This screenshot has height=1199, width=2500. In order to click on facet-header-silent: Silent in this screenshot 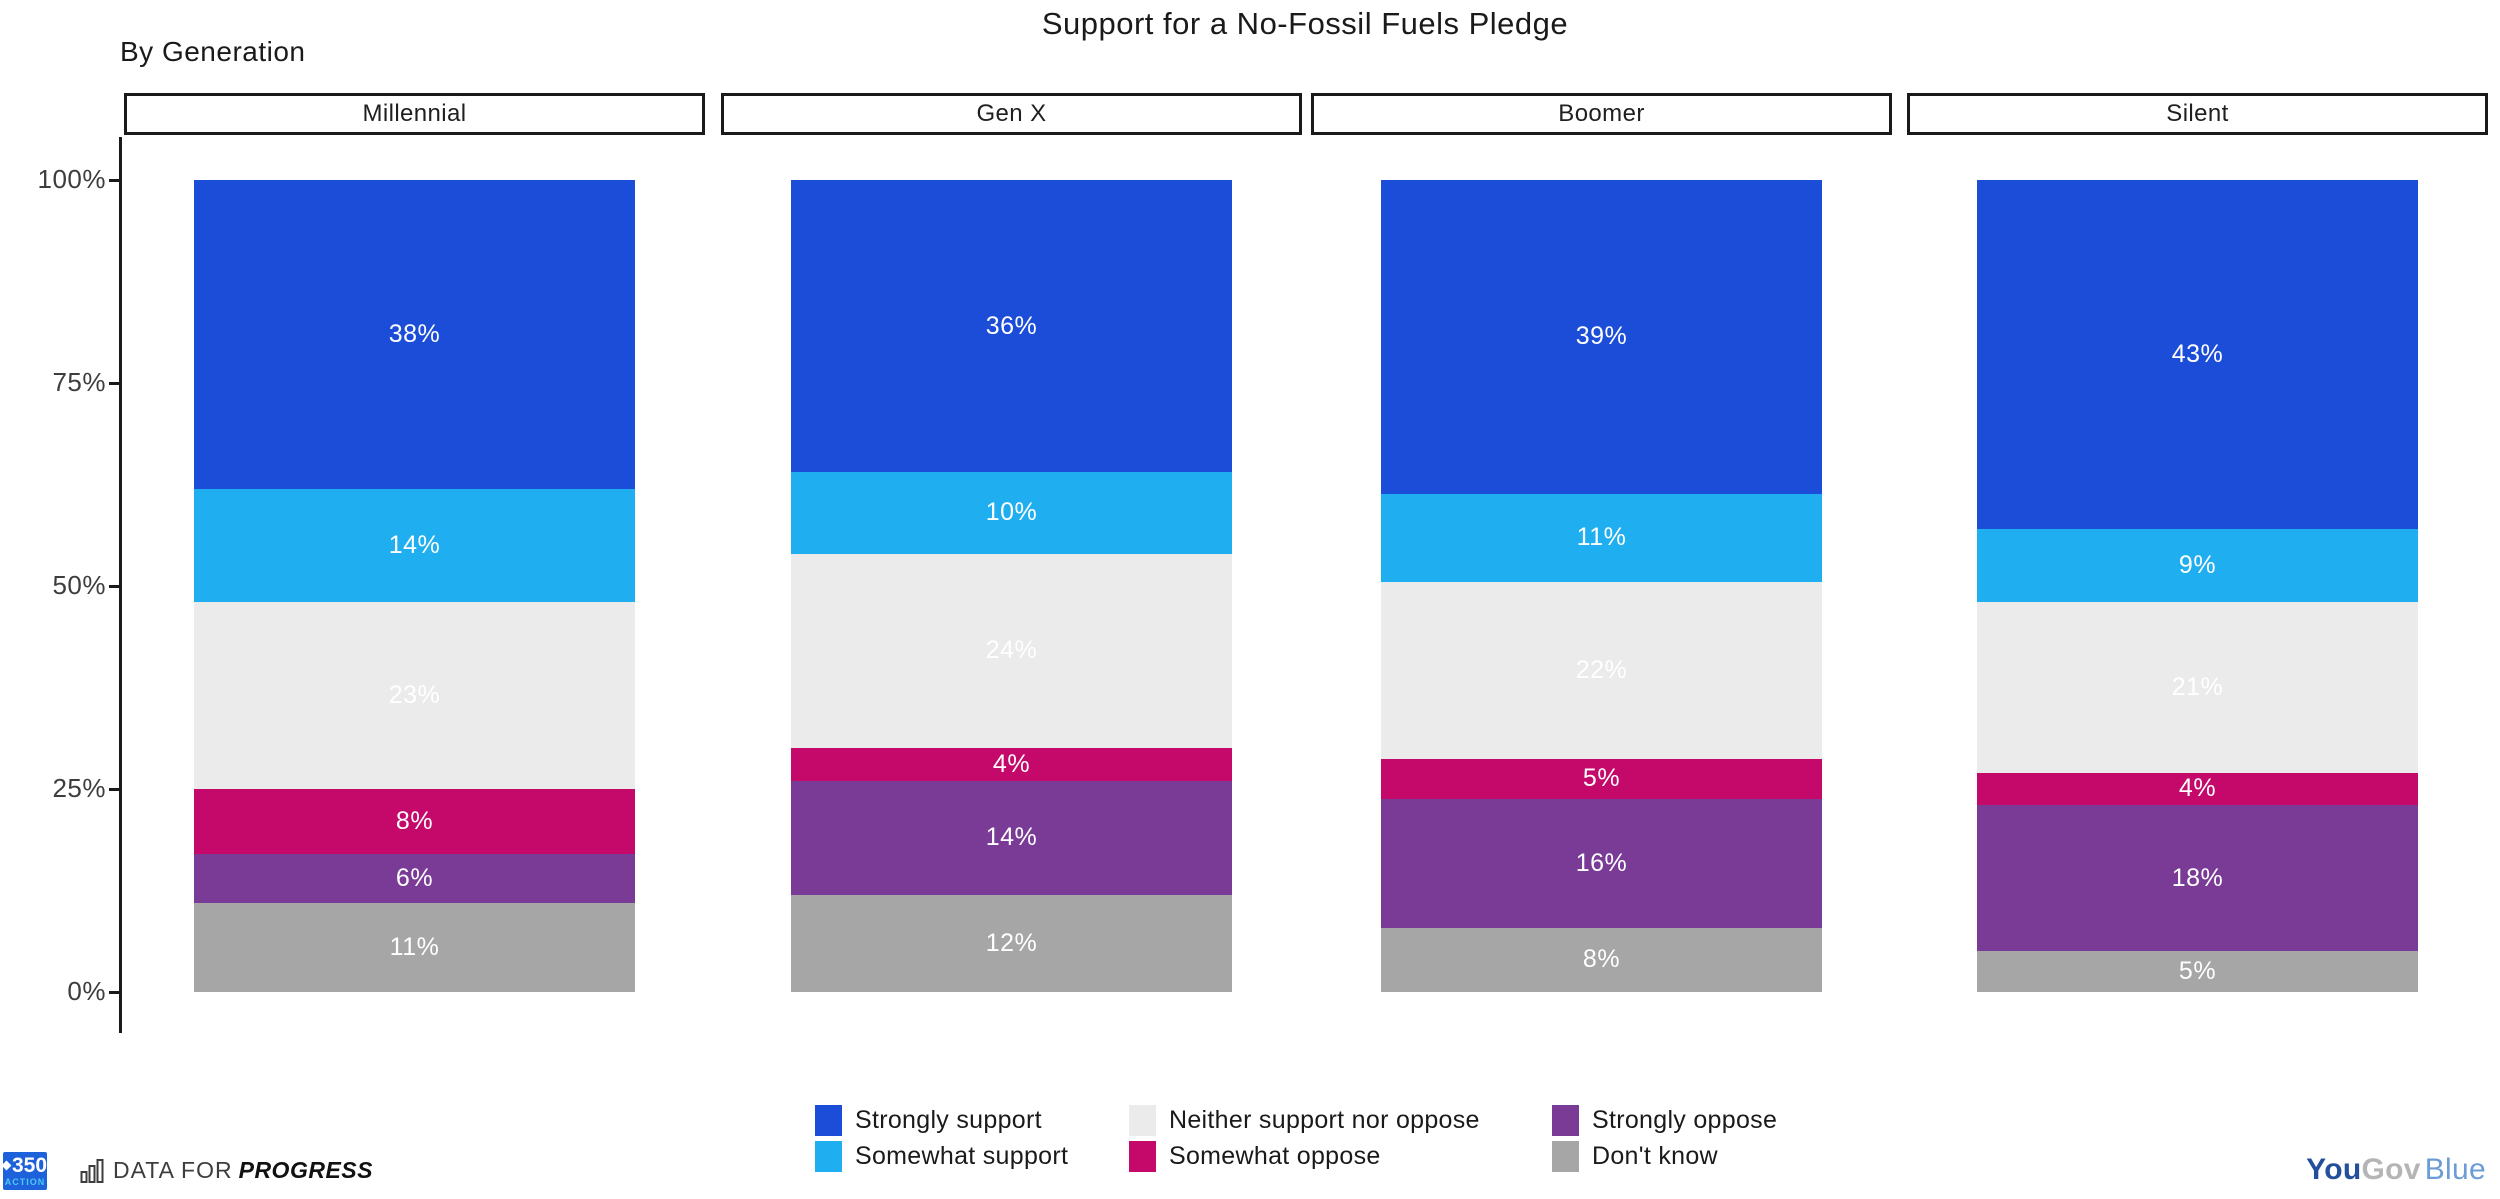, I will do `click(2197, 114)`.